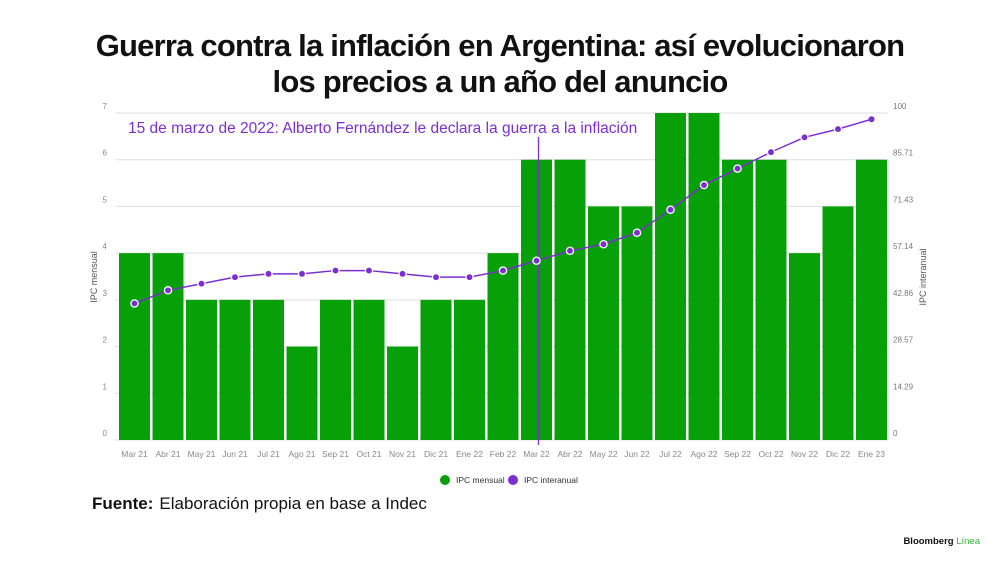 The image size is (1000, 562). What do you see at coordinates (105, 199) in the screenshot?
I see `y-tick-label: 5` at bounding box center [105, 199].